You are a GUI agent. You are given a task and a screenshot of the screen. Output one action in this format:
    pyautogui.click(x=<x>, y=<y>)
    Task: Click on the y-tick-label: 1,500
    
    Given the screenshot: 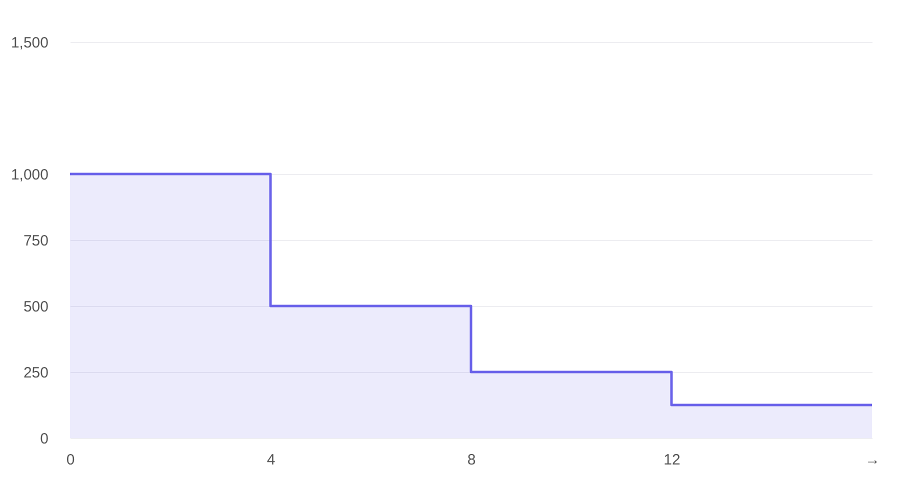 What is the action you would take?
    pyautogui.click(x=29, y=43)
    